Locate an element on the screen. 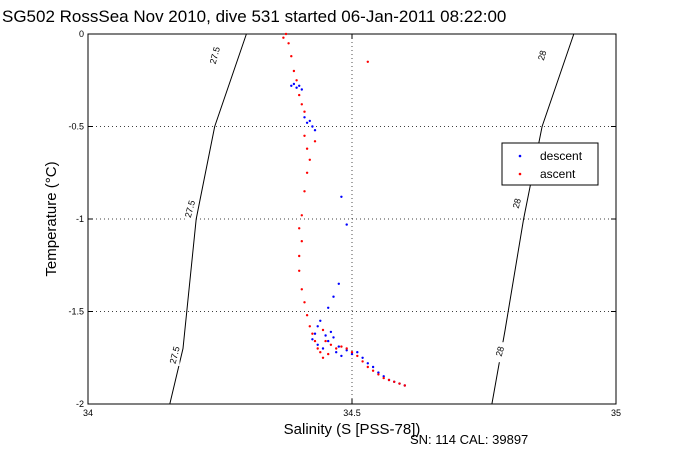  legend-box is located at coordinates (550, 164).